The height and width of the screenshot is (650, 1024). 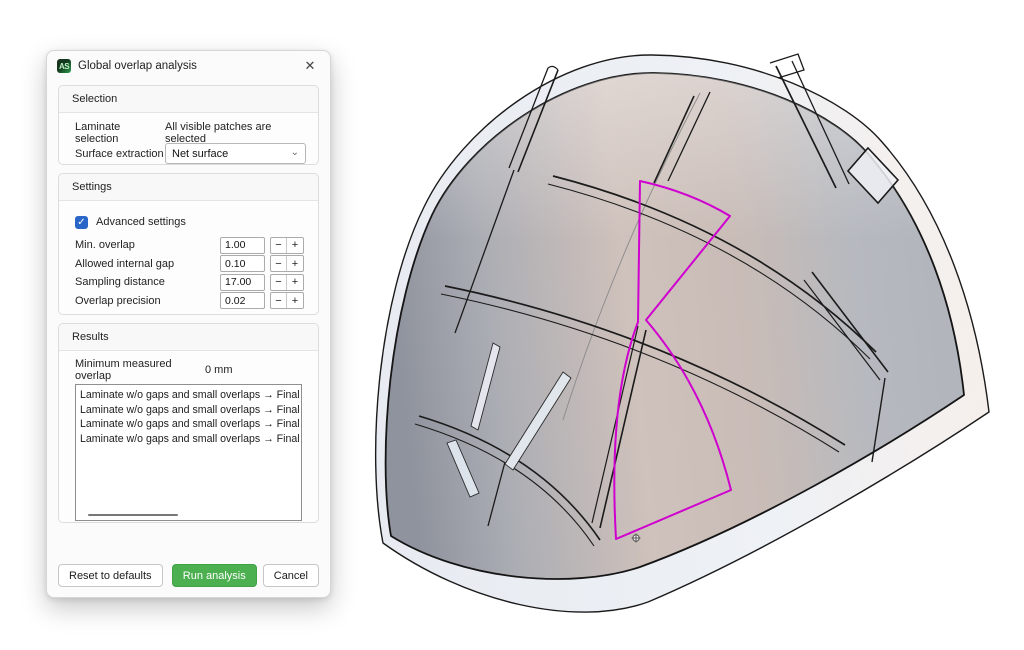 I want to click on chevron-down-icon: ⌄, so click(x=294, y=152).